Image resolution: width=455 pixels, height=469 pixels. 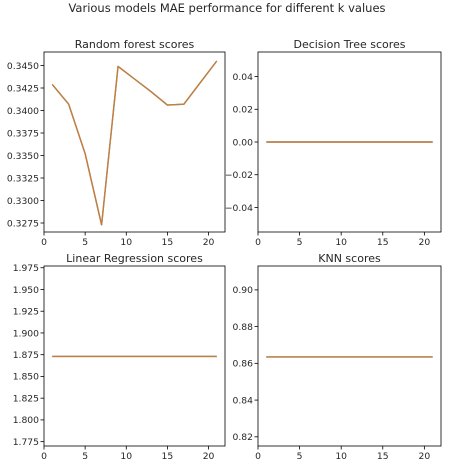 What do you see at coordinates (135, 44) in the screenshot?
I see `random-forest-title: Random forest scores` at bounding box center [135, 44].